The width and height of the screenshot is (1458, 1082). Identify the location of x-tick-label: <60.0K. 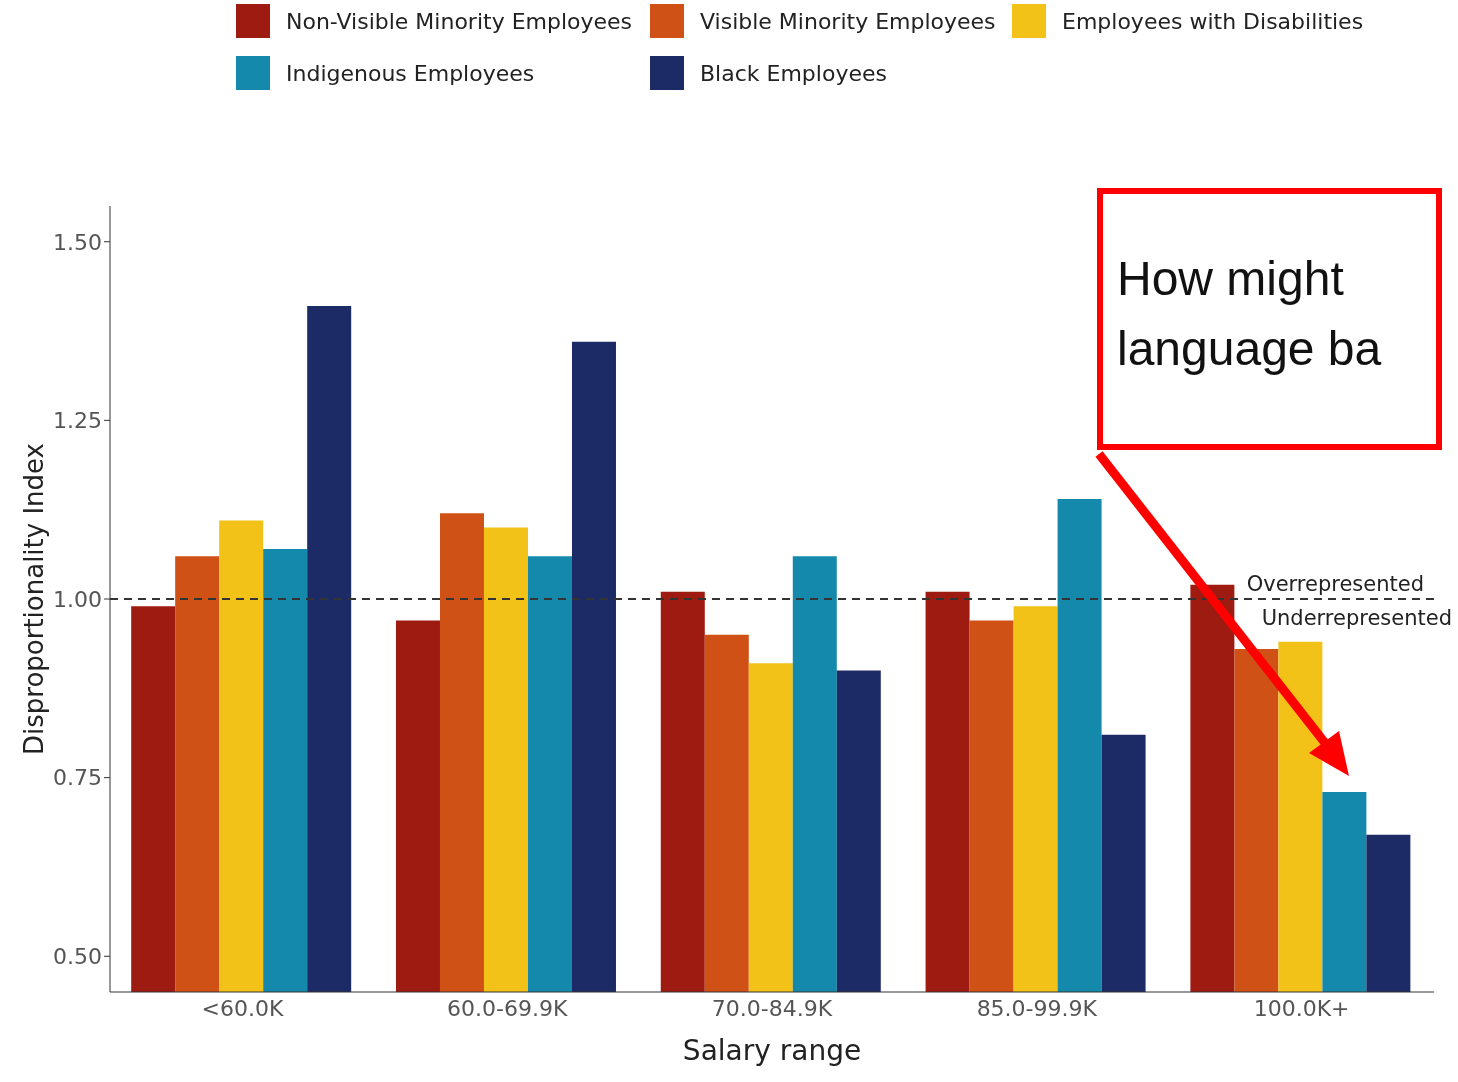
(242, 1008).